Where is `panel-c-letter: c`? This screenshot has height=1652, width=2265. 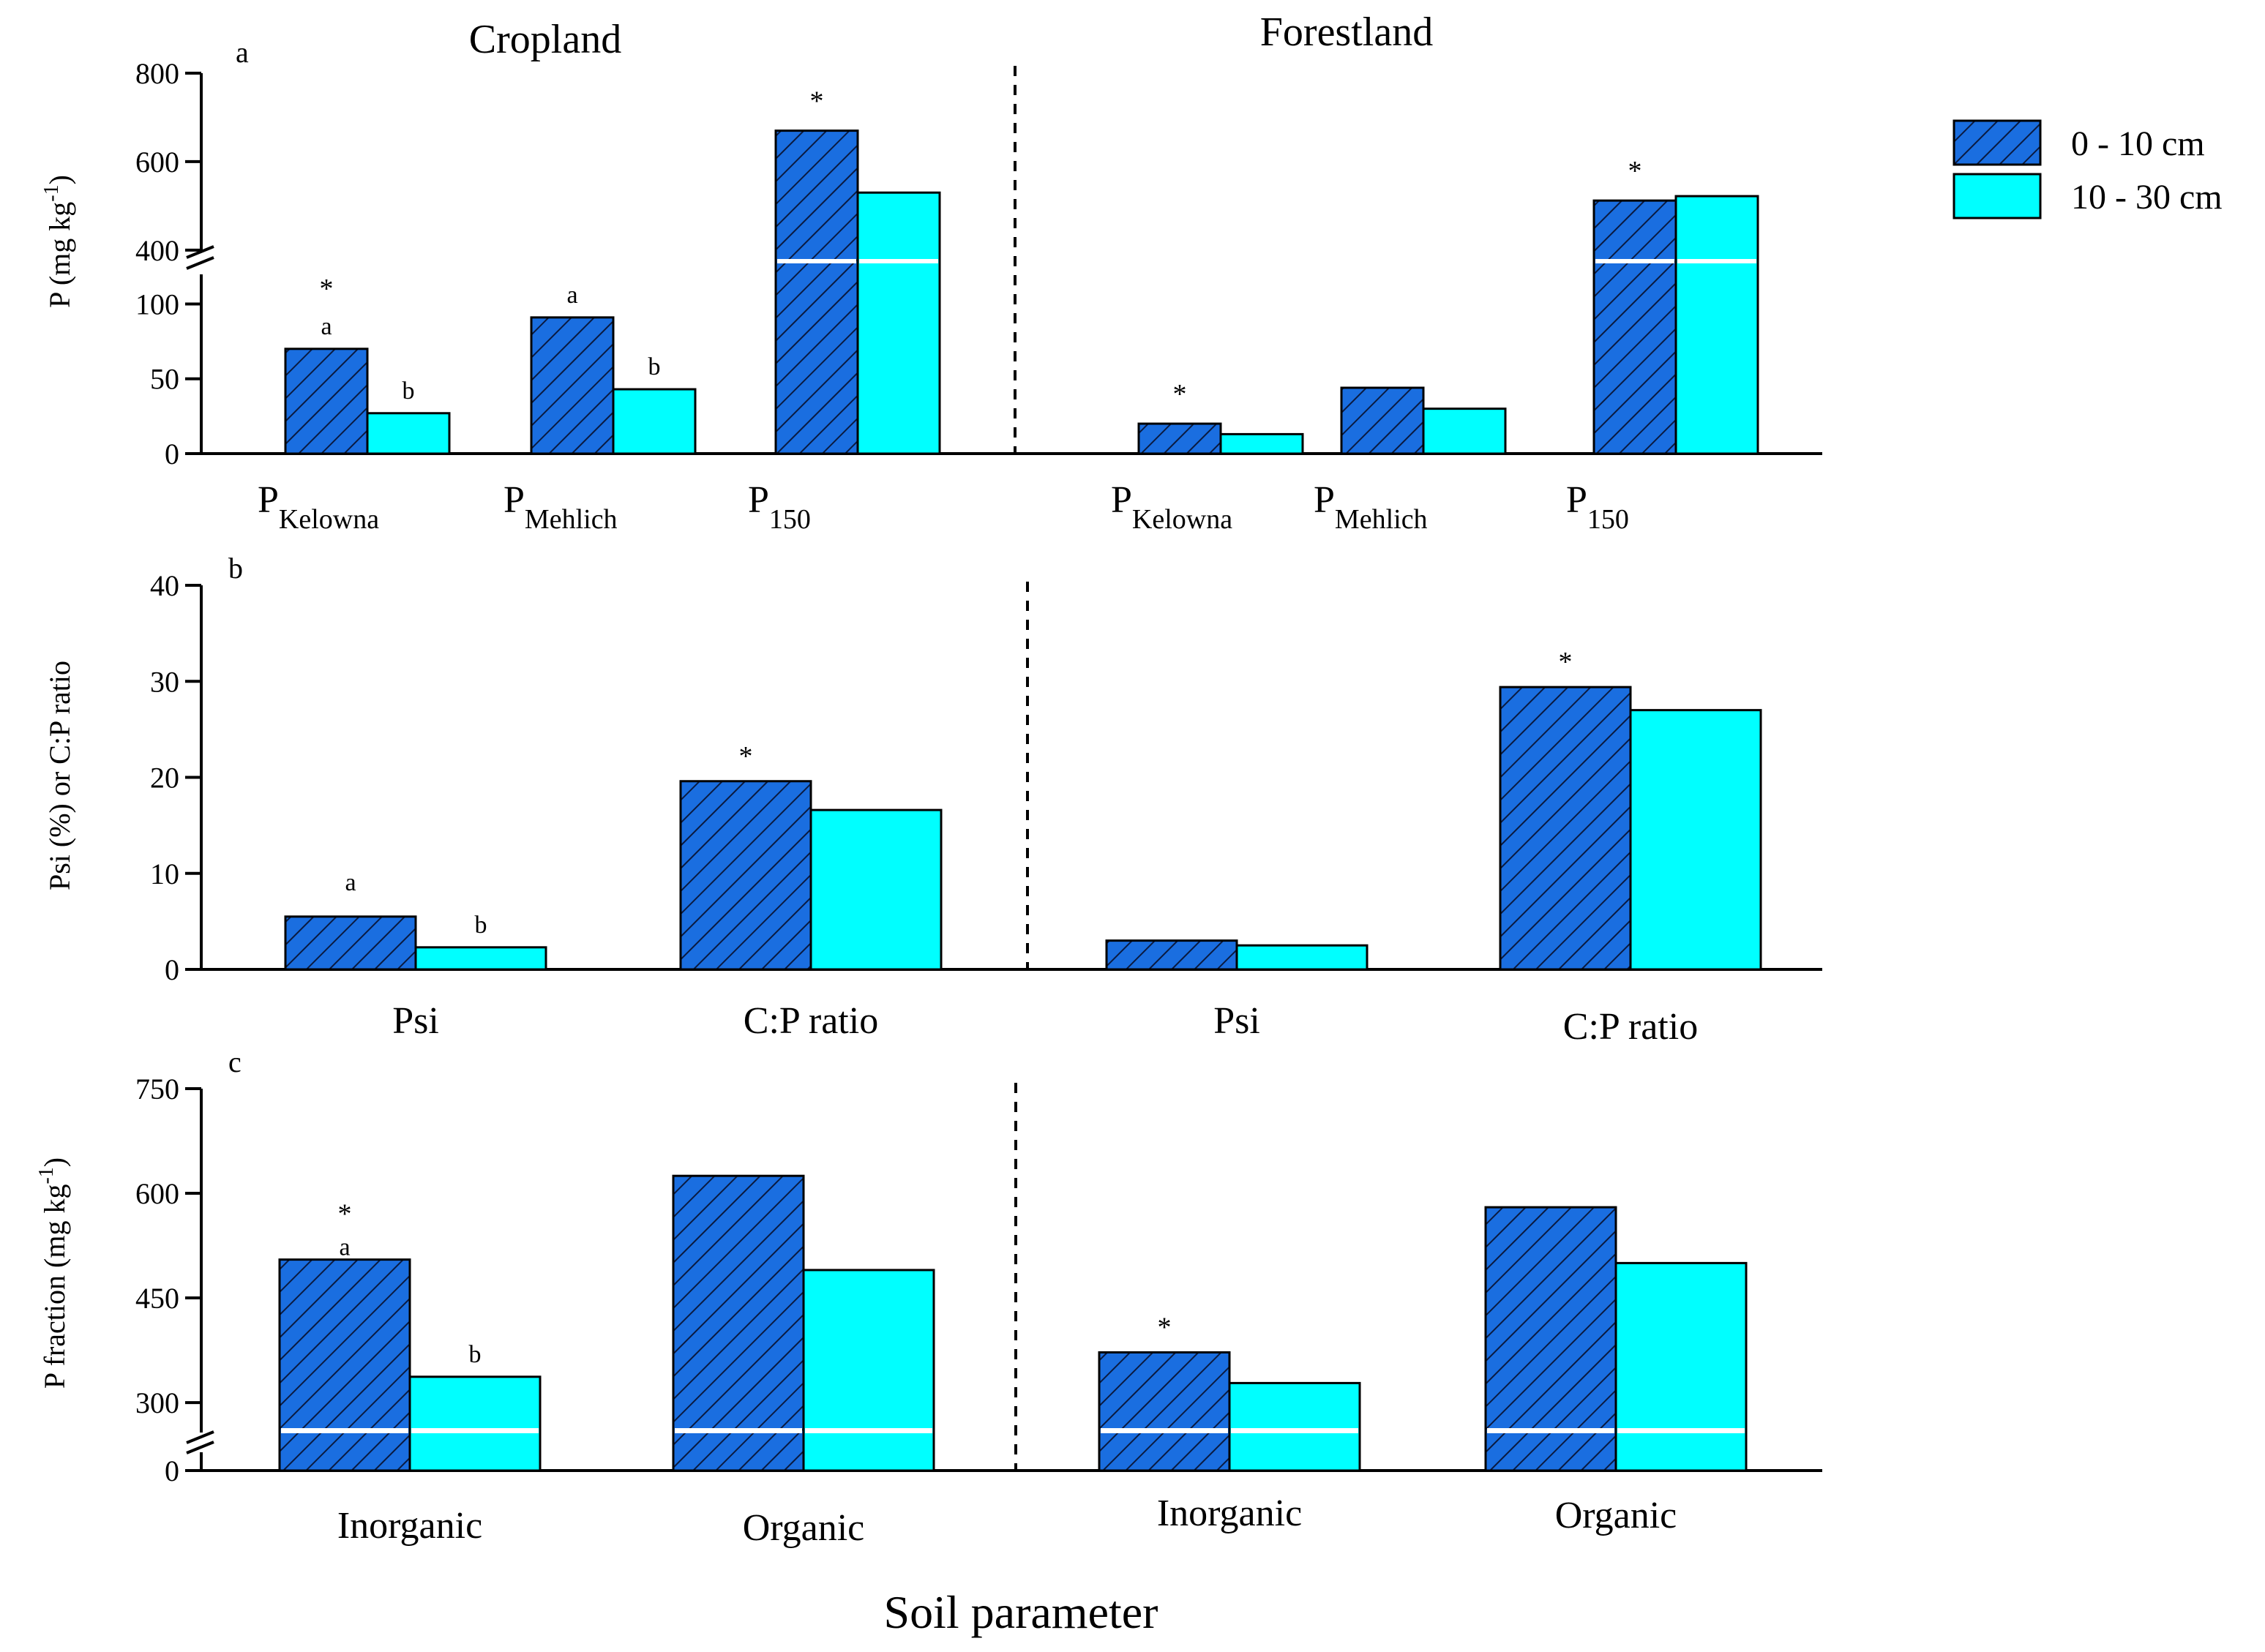 panel-c-letter: c is located at coordinates (235, 1061).